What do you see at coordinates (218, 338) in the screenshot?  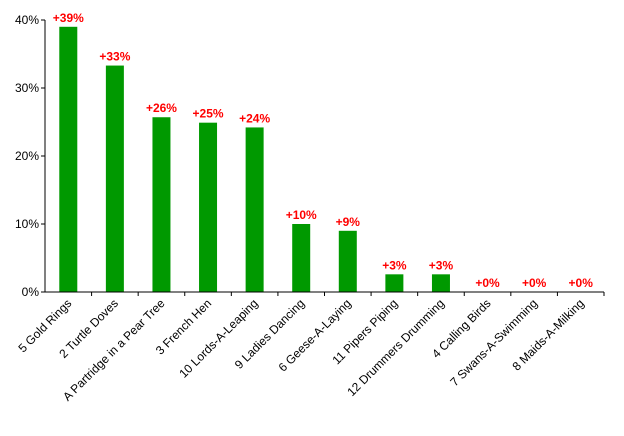 I see `category-label: 10 Lords-A-Leaping` at bounding box center [218, 338].